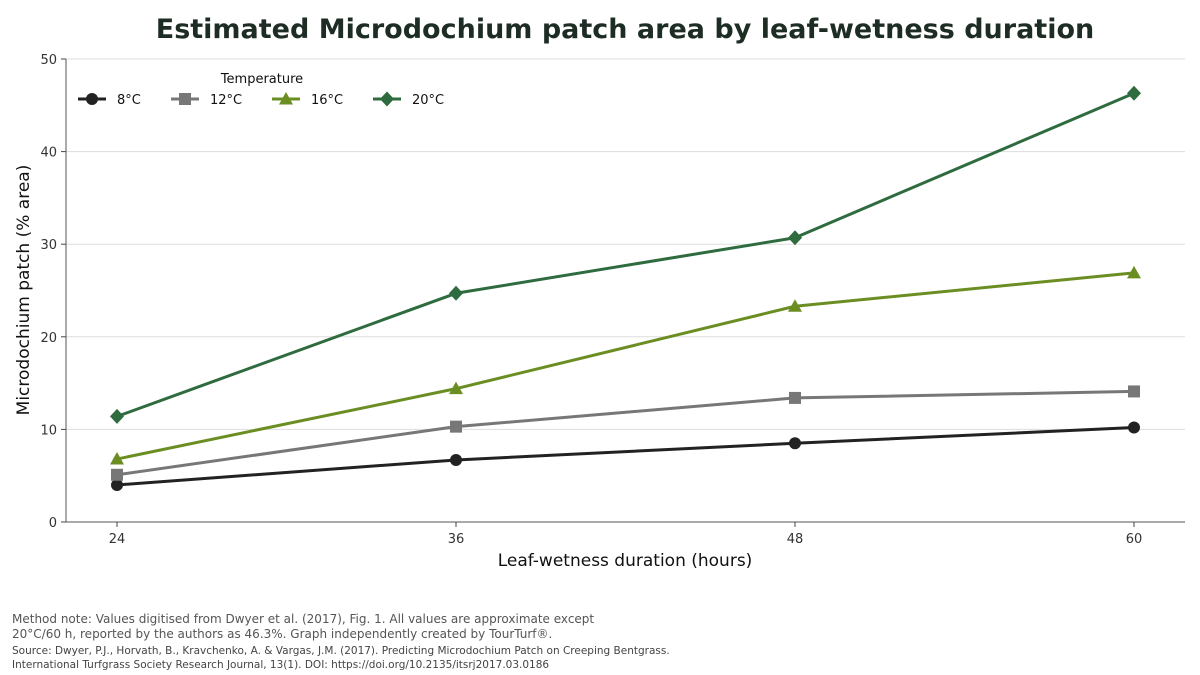 This screenshot has height=675, width=1200. I want to click on legend-title: Temperature, so click(261, 79).